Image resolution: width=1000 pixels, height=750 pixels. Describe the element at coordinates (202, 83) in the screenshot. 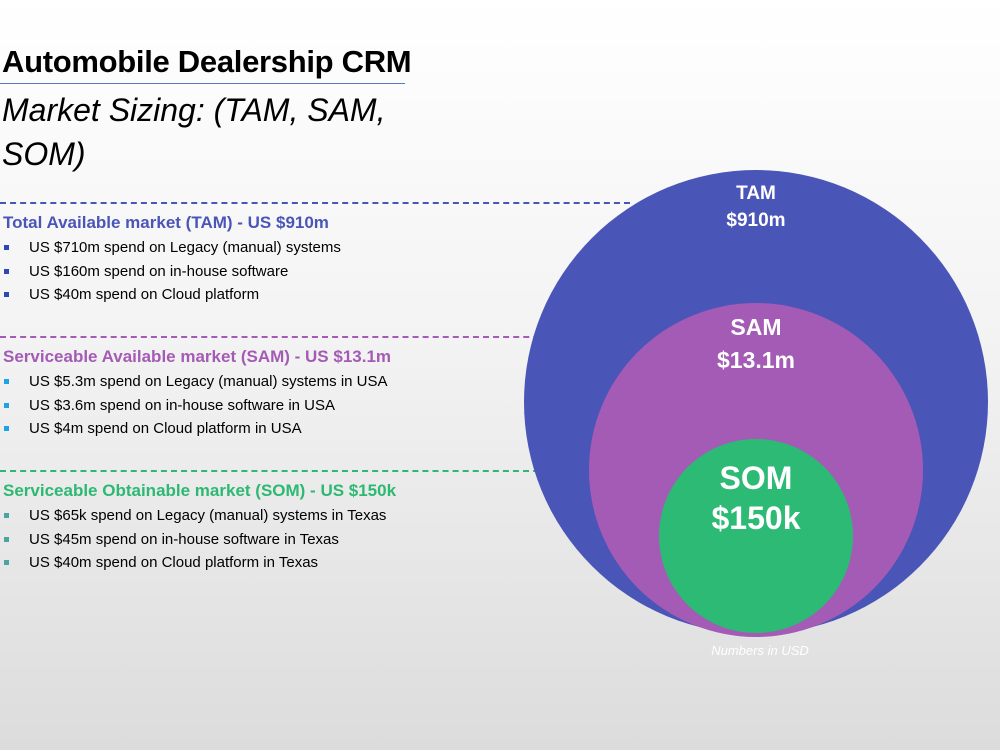

I see `title-underline` at that location.